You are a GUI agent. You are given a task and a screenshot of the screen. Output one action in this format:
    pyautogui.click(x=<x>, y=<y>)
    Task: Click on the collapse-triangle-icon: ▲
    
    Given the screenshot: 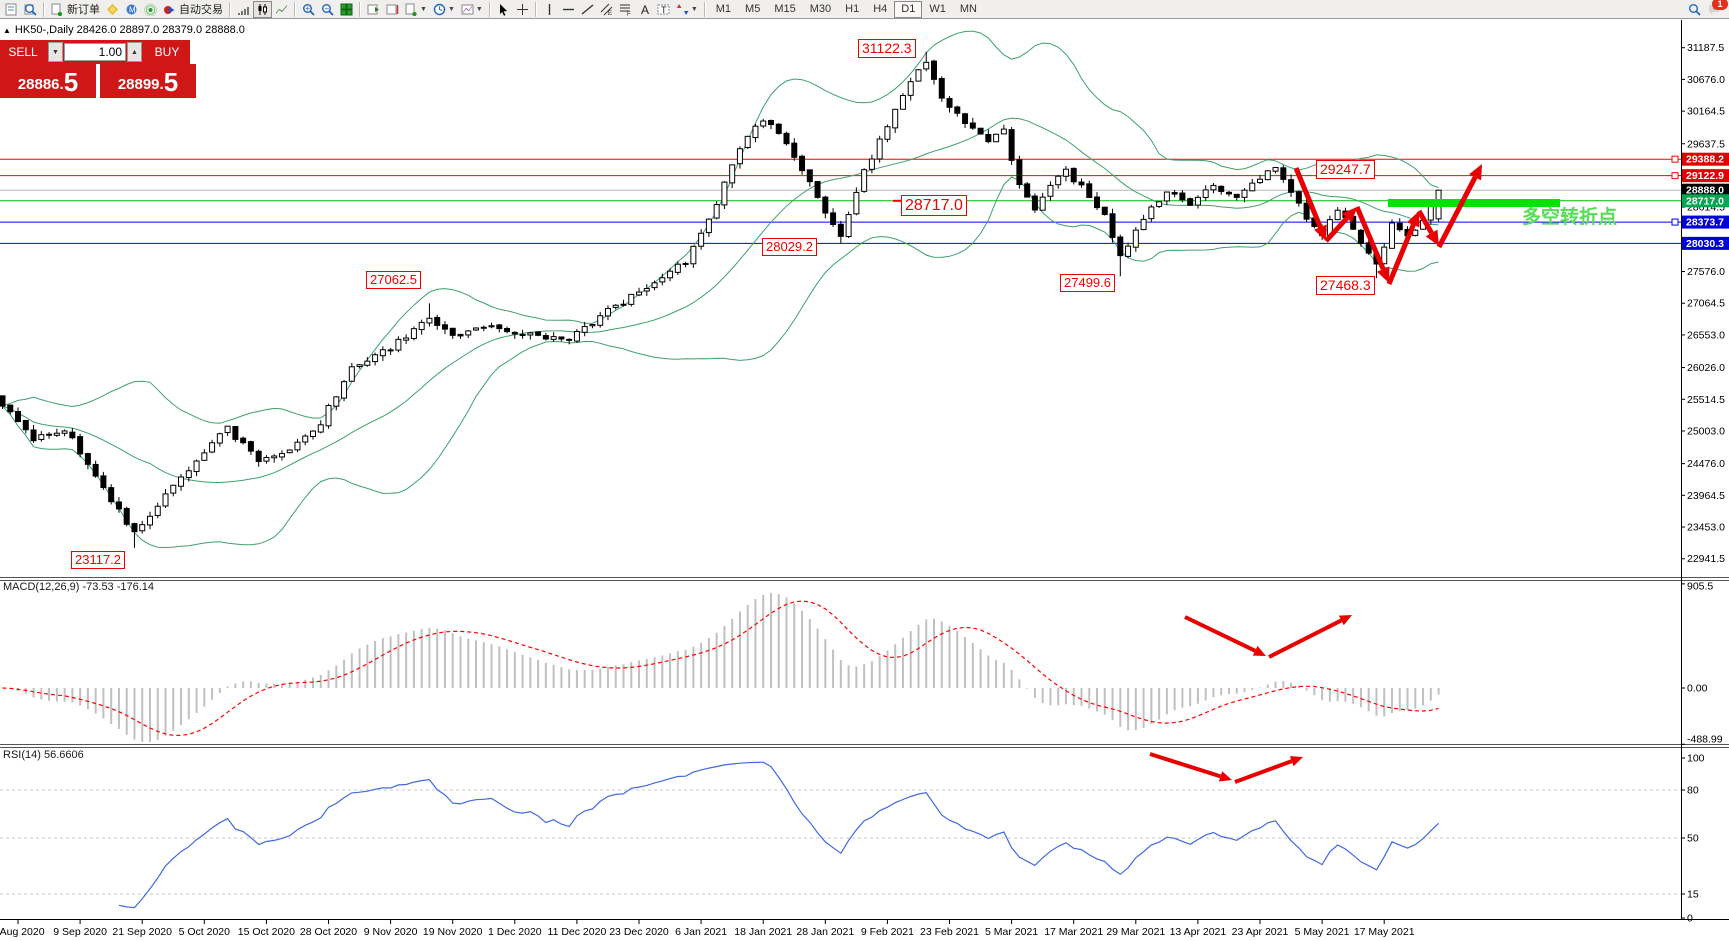 What is the action you would take?
    pyautogui.click(x=7, y=30)
    